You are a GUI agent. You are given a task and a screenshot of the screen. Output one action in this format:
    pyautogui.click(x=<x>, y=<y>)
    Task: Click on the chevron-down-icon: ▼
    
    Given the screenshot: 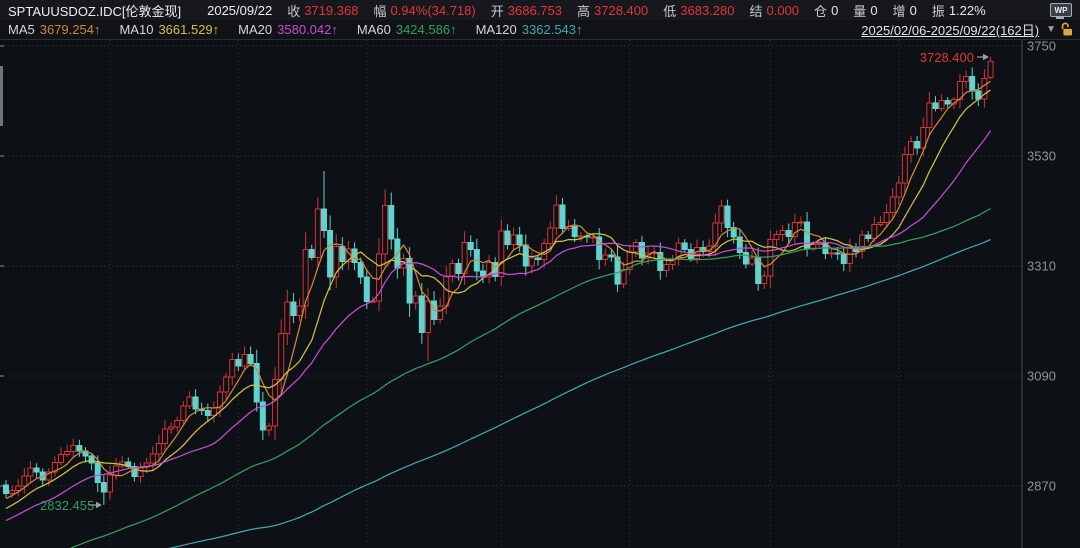 What is the action you would take?
    pyautogui.click(x=1051, y=29)
    